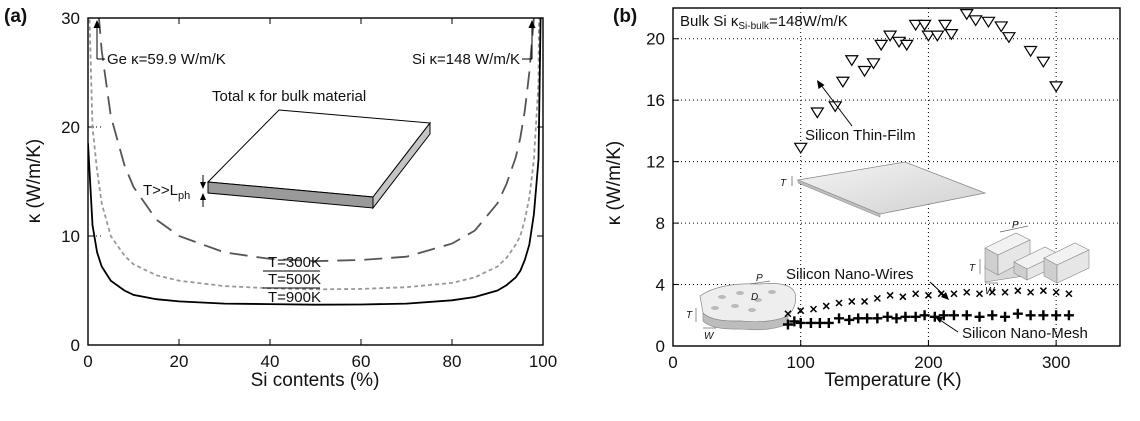  I want to click on b-x-tick-label: 0, so click(672, 362).